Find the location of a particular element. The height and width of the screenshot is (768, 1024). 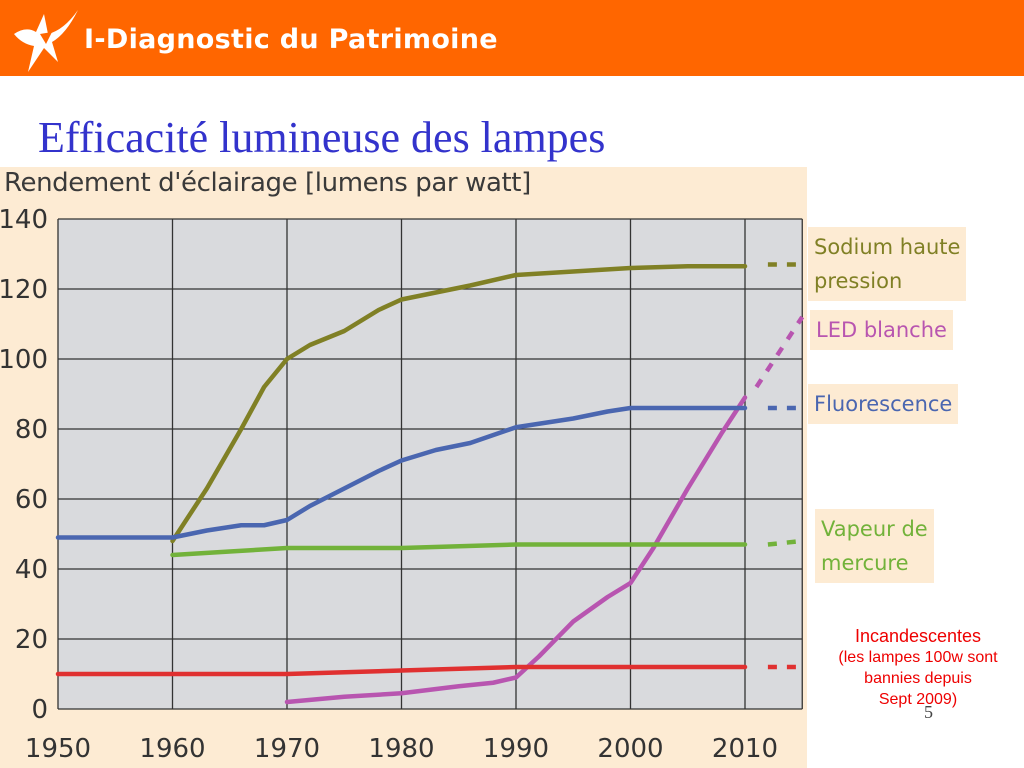

x-tick-label: 2000 is located at coordinates (630, 749).